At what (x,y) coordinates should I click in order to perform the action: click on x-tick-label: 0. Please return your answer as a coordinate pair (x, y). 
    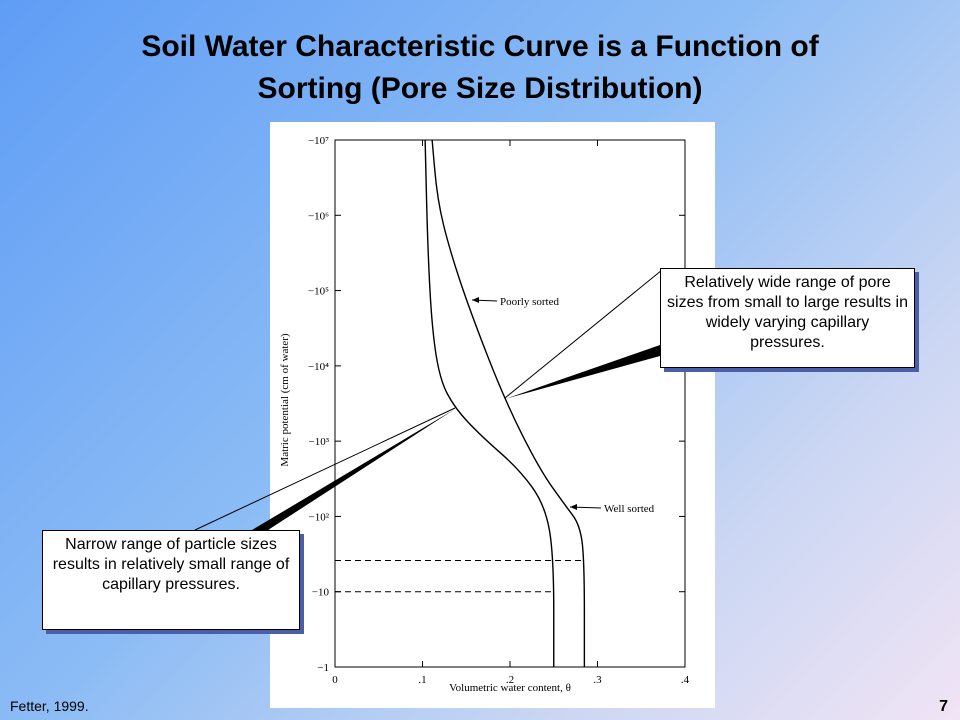
    Looking at the image, I should click on (335, 680).